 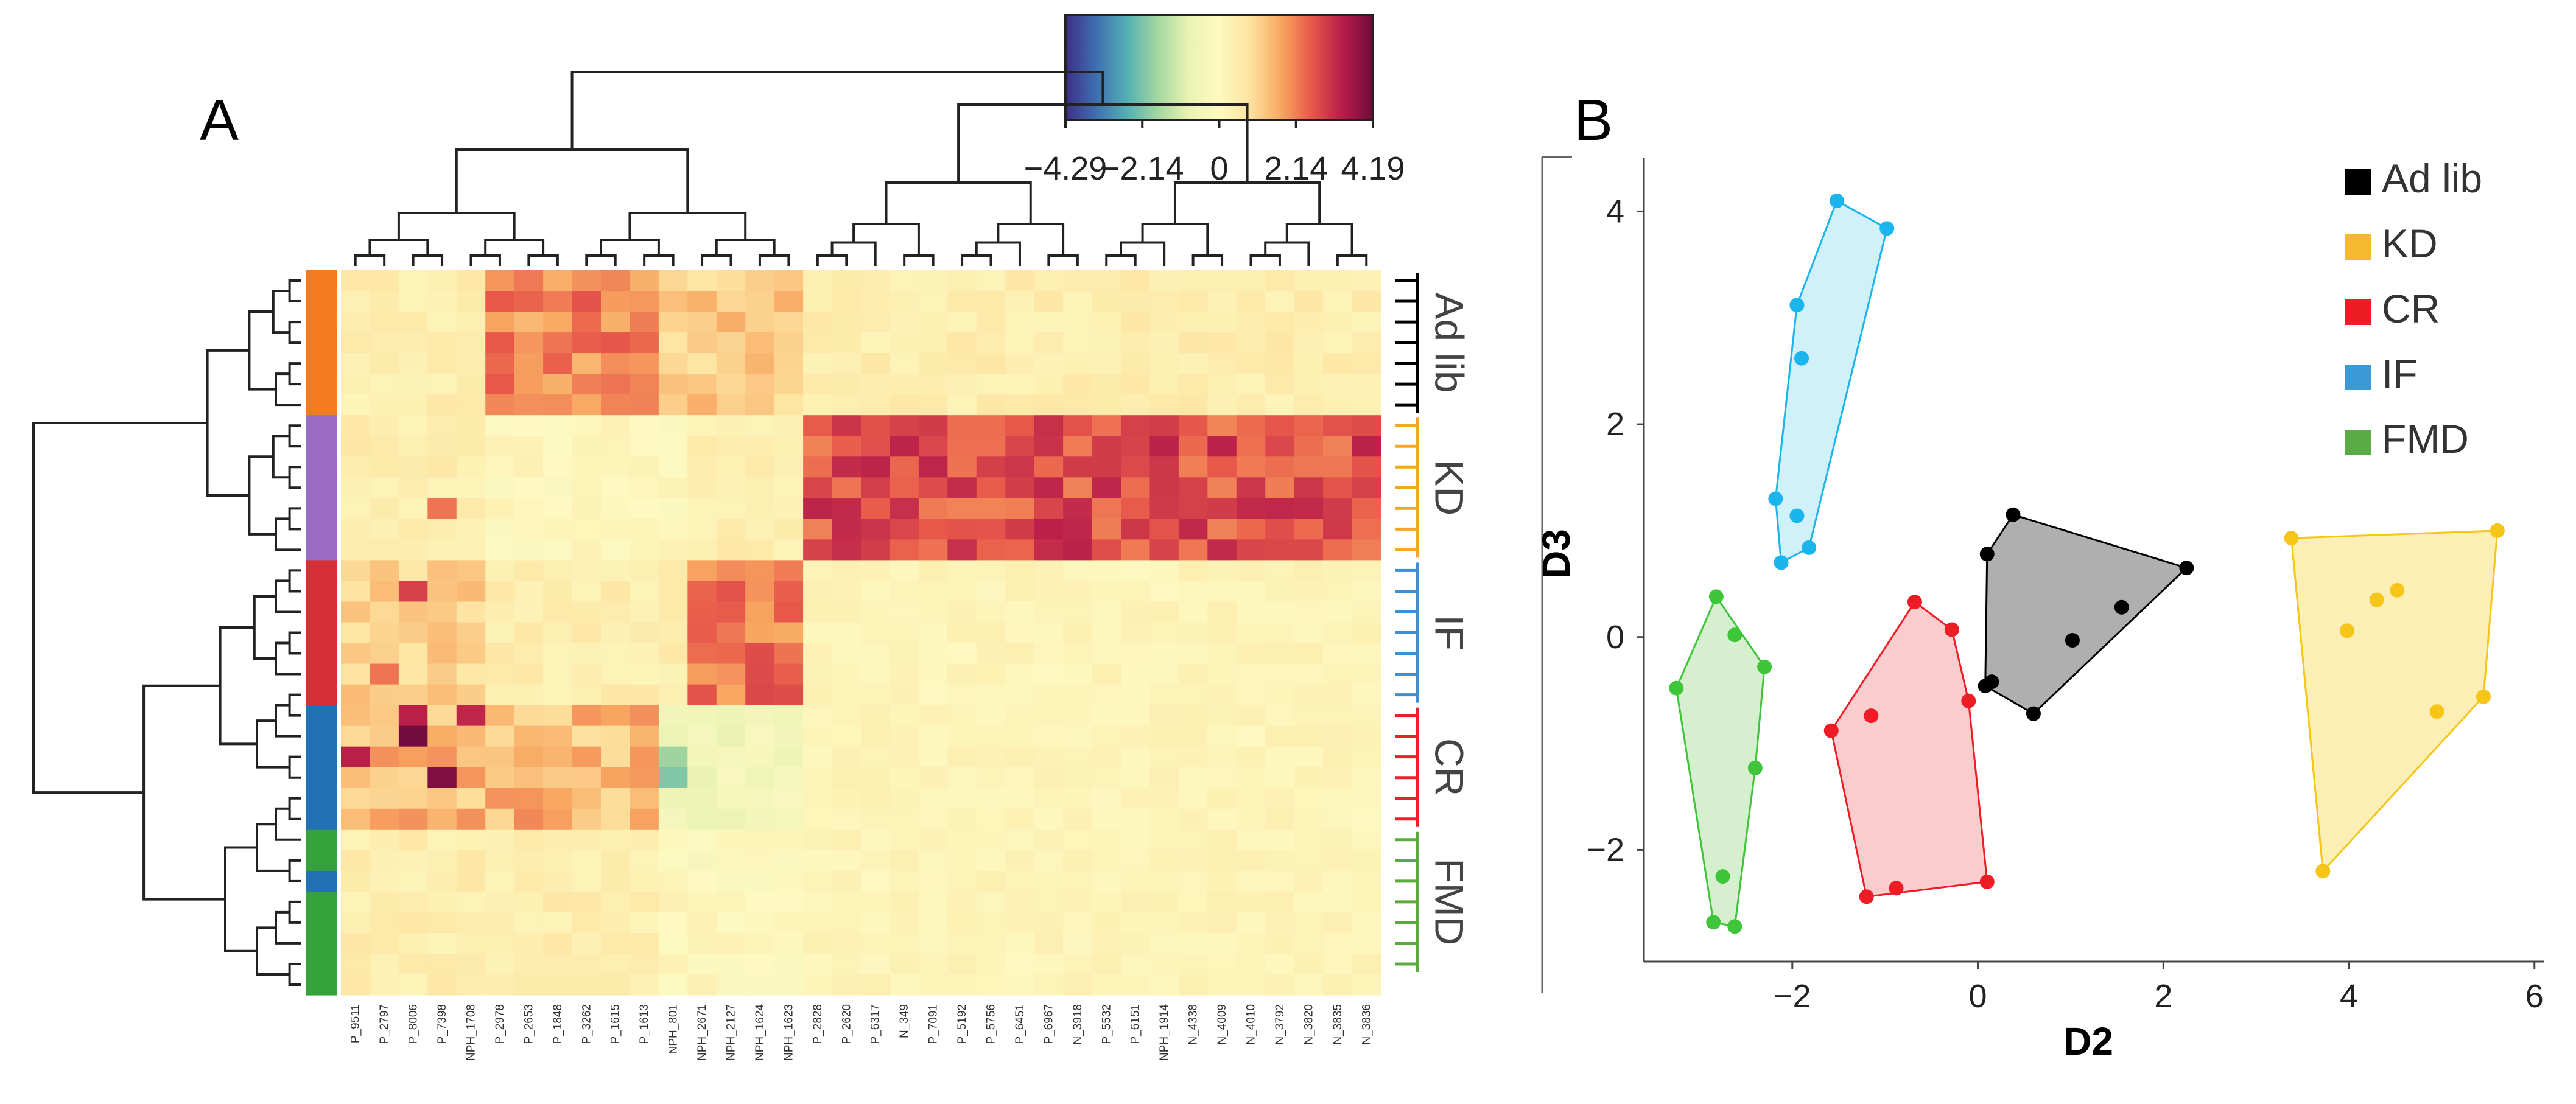 I want to click on column-label: P_3262, so click(x=586, y=1024).